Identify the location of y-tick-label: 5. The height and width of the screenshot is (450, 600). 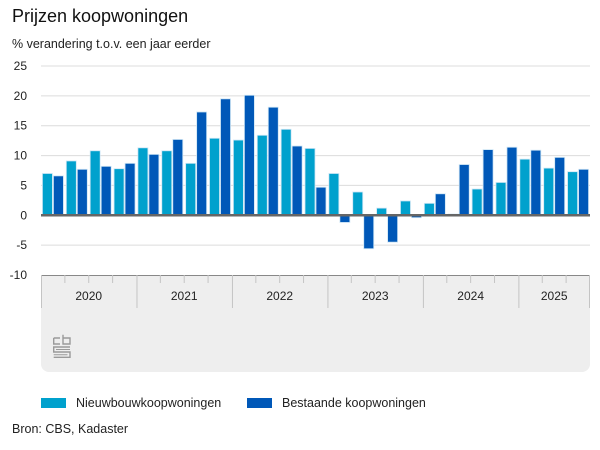
(23, 185).